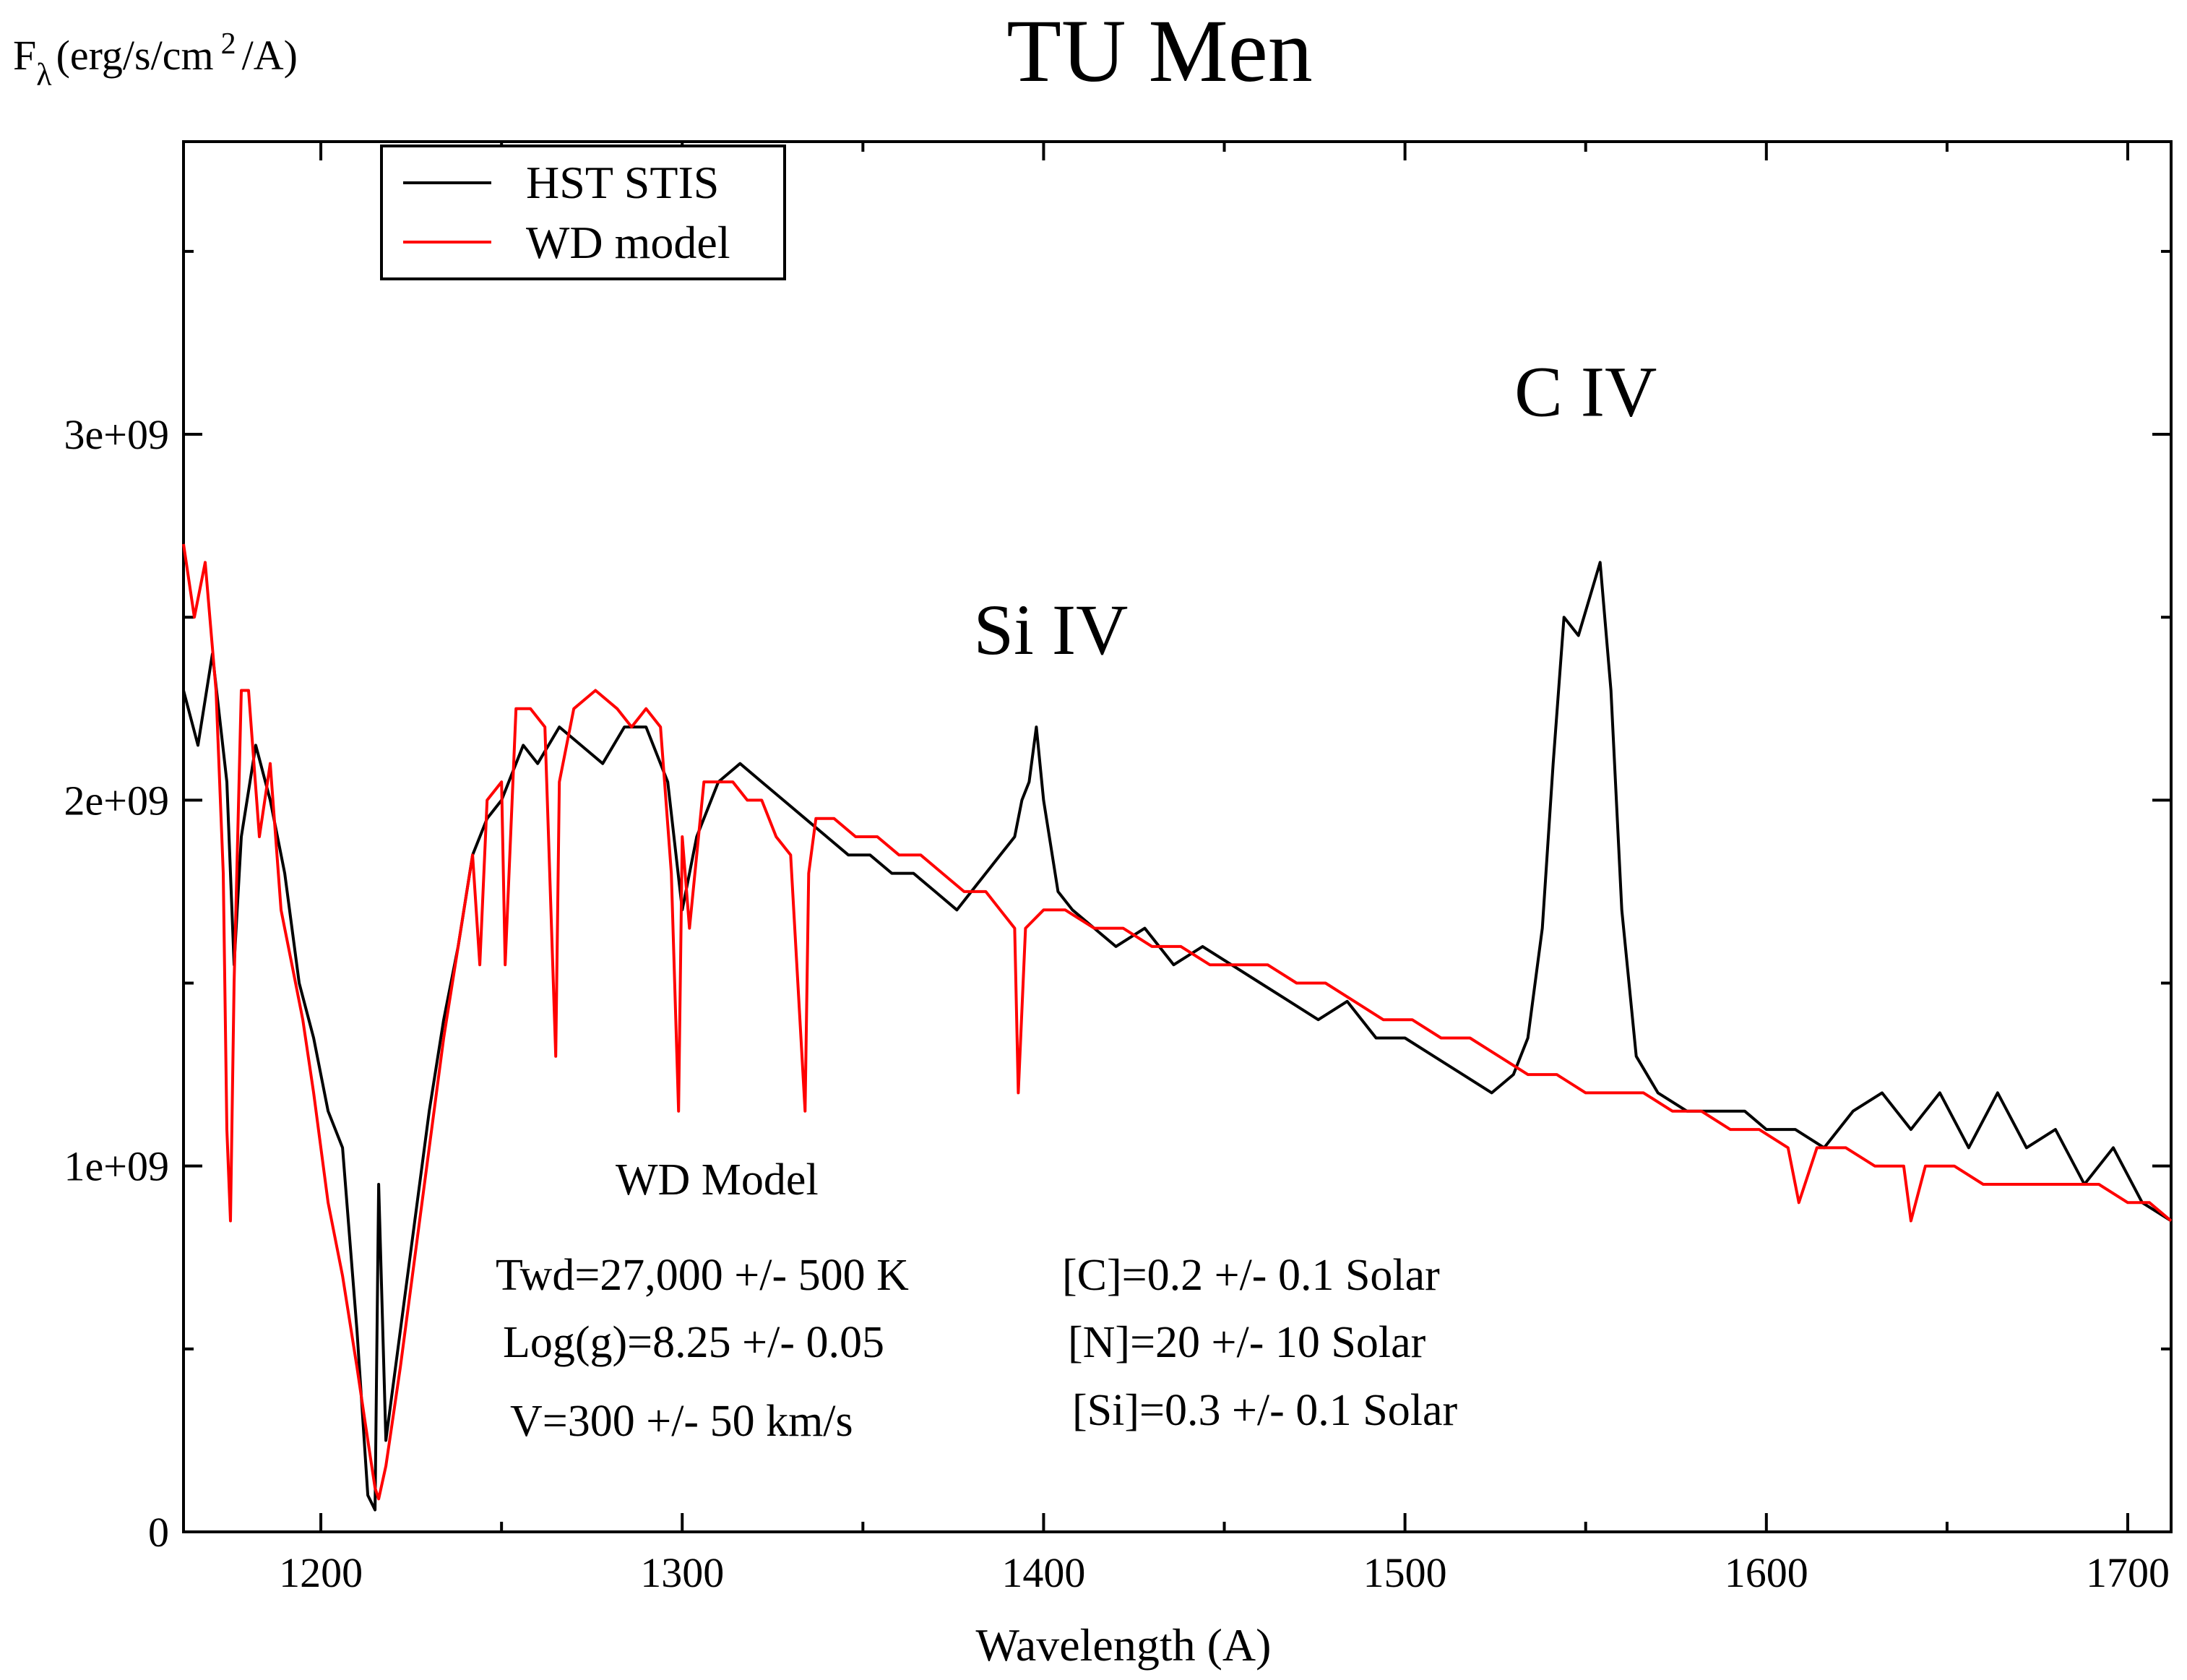 The height and width of the screenshot is (1680, 2187). What do you see at coordinates (681, 1421) in the screenshot?
I see `model-param-velocity: V=300 +/- 50 km/s` at bounding box center [681, 1421].